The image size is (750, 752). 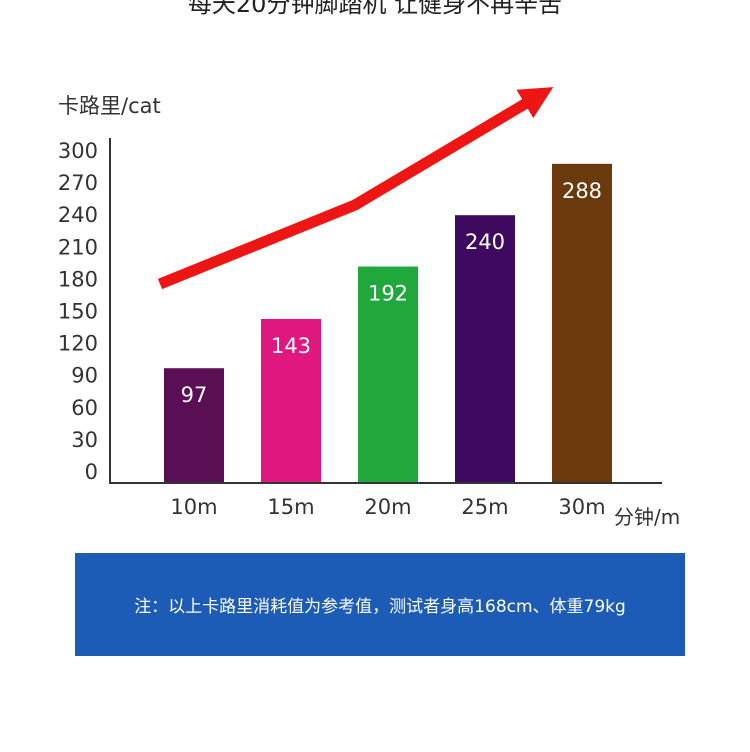 What do you see at coordinates (78, 151) in the screenshot?
I see `y-tick-label: 300` at bounding box center [78, 151].